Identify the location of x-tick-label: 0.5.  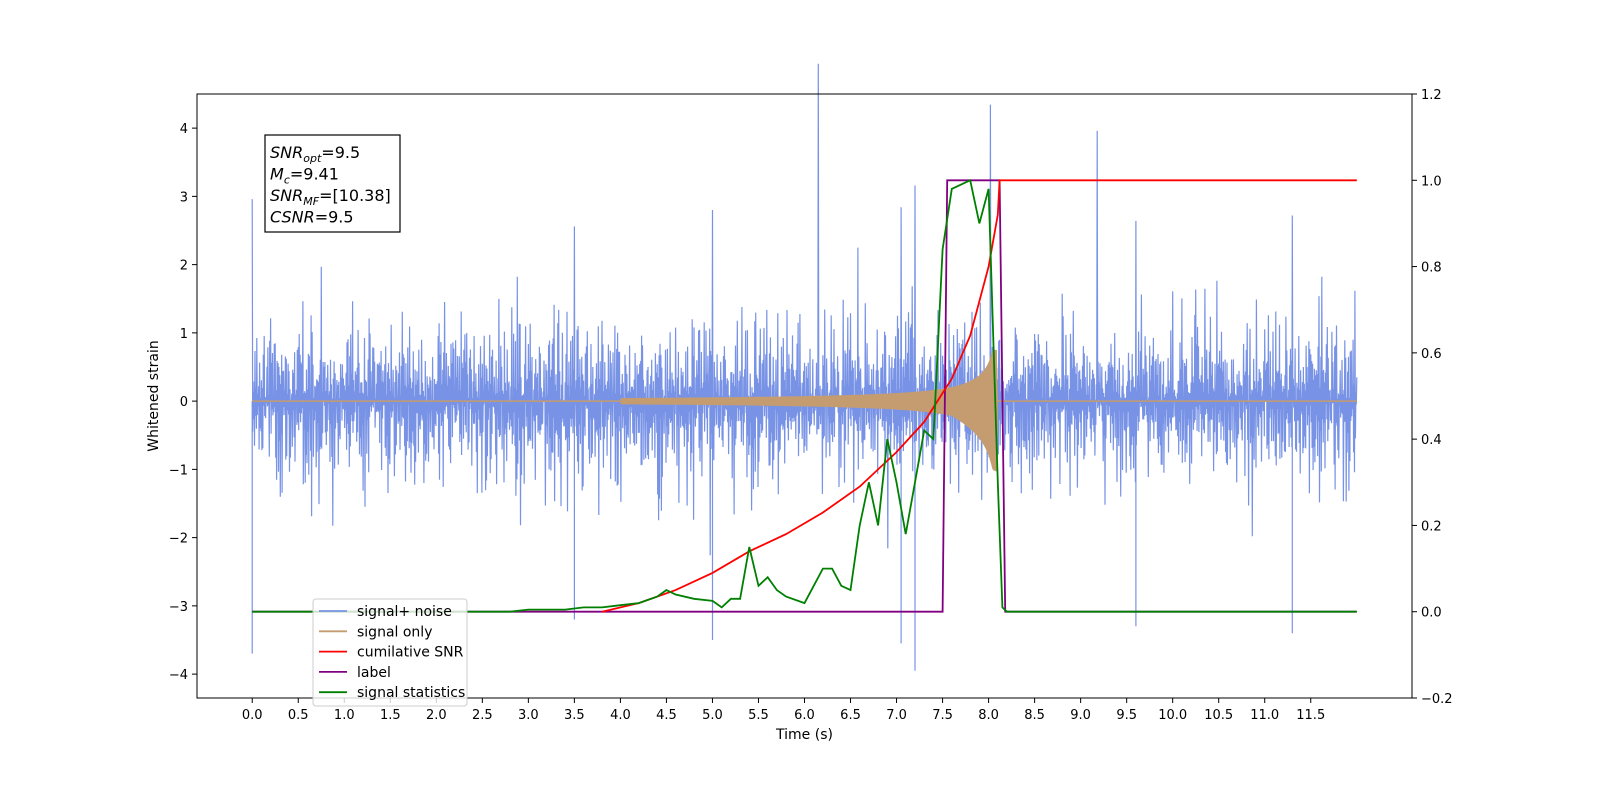
(298, 715).